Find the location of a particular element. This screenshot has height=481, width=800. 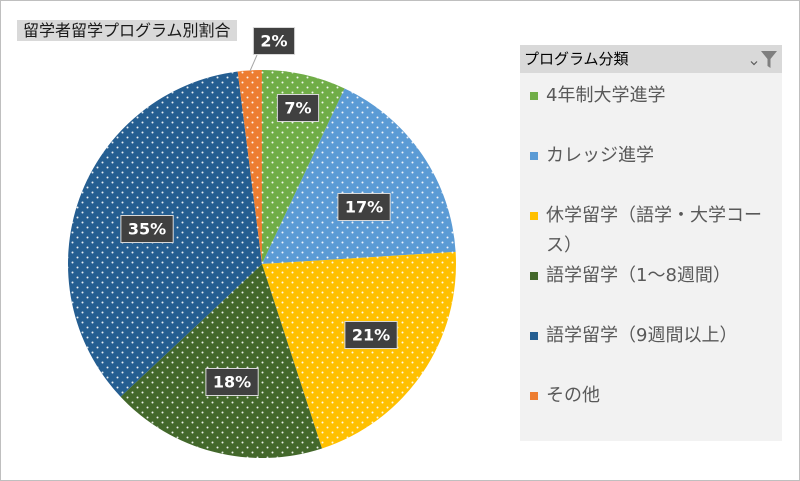

data-label-text: 18% is located at coordinates (232, 382).